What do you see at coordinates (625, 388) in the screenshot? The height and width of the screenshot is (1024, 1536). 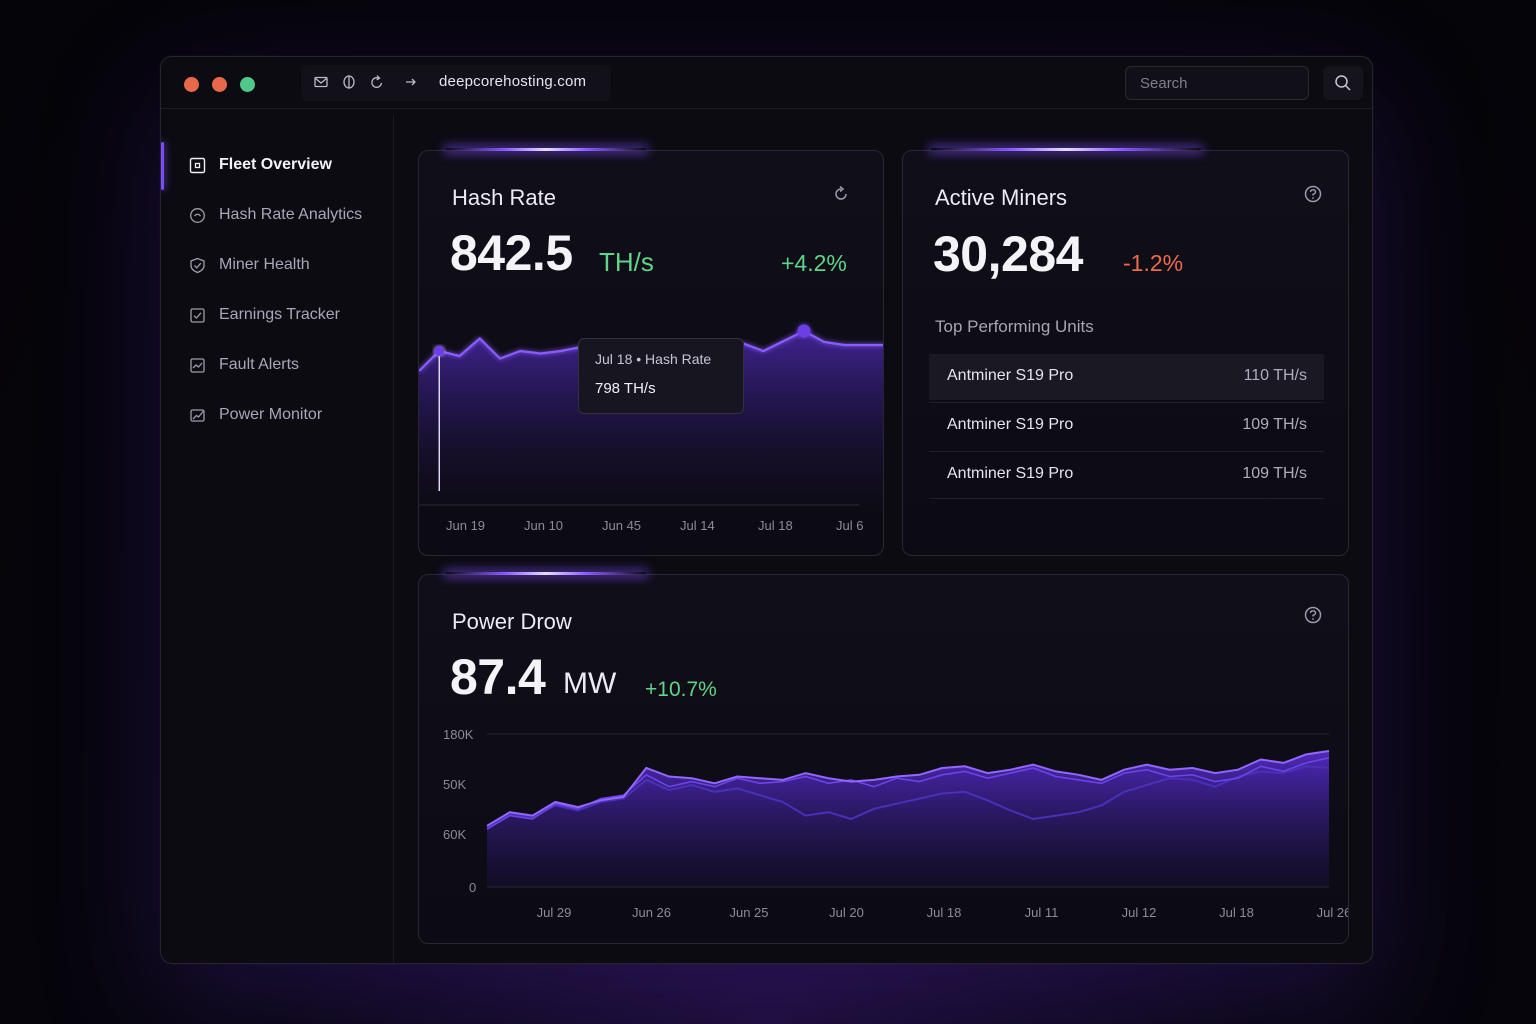 I see `tooltip-value: 798 TH/s` at bounding box center [625, 388].